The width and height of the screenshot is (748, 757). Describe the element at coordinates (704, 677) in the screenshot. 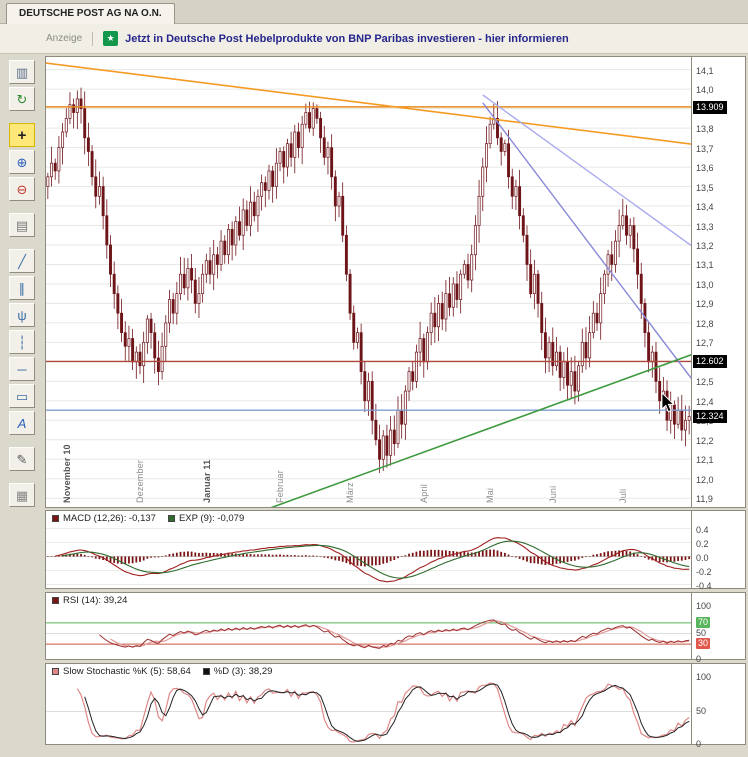

I see `stochastic-tick: 100` at that location.